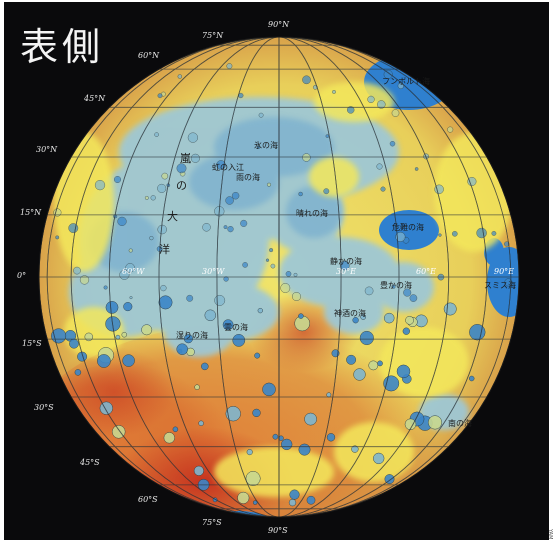 The image size is (553, 545). Describe the element at coordinates (408, 227) in the screenshot. I see `label-sea-of-crises: 危難の海` at that location.